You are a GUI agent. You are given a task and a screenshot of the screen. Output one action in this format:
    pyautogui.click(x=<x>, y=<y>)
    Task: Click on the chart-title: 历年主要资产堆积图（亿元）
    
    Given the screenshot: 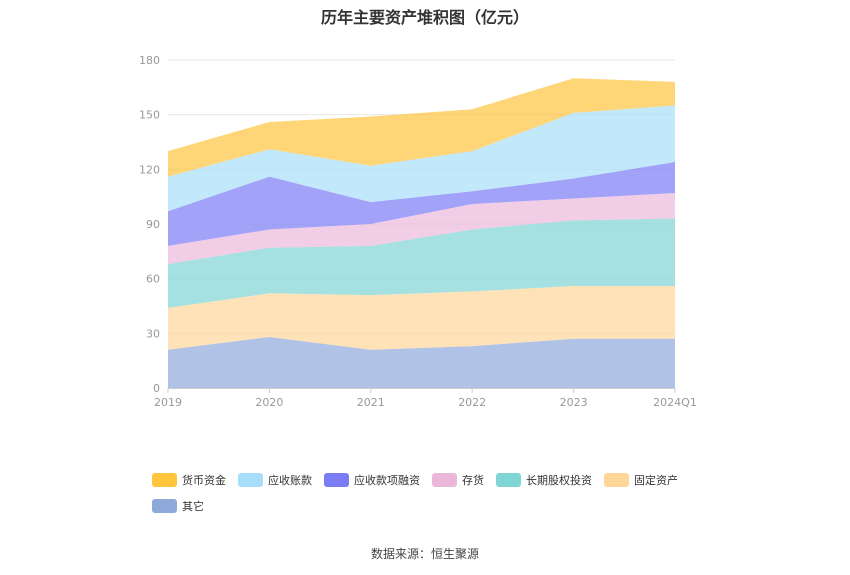 What is the action you would take?
    pyautogui.click(x=424, y=17)
    